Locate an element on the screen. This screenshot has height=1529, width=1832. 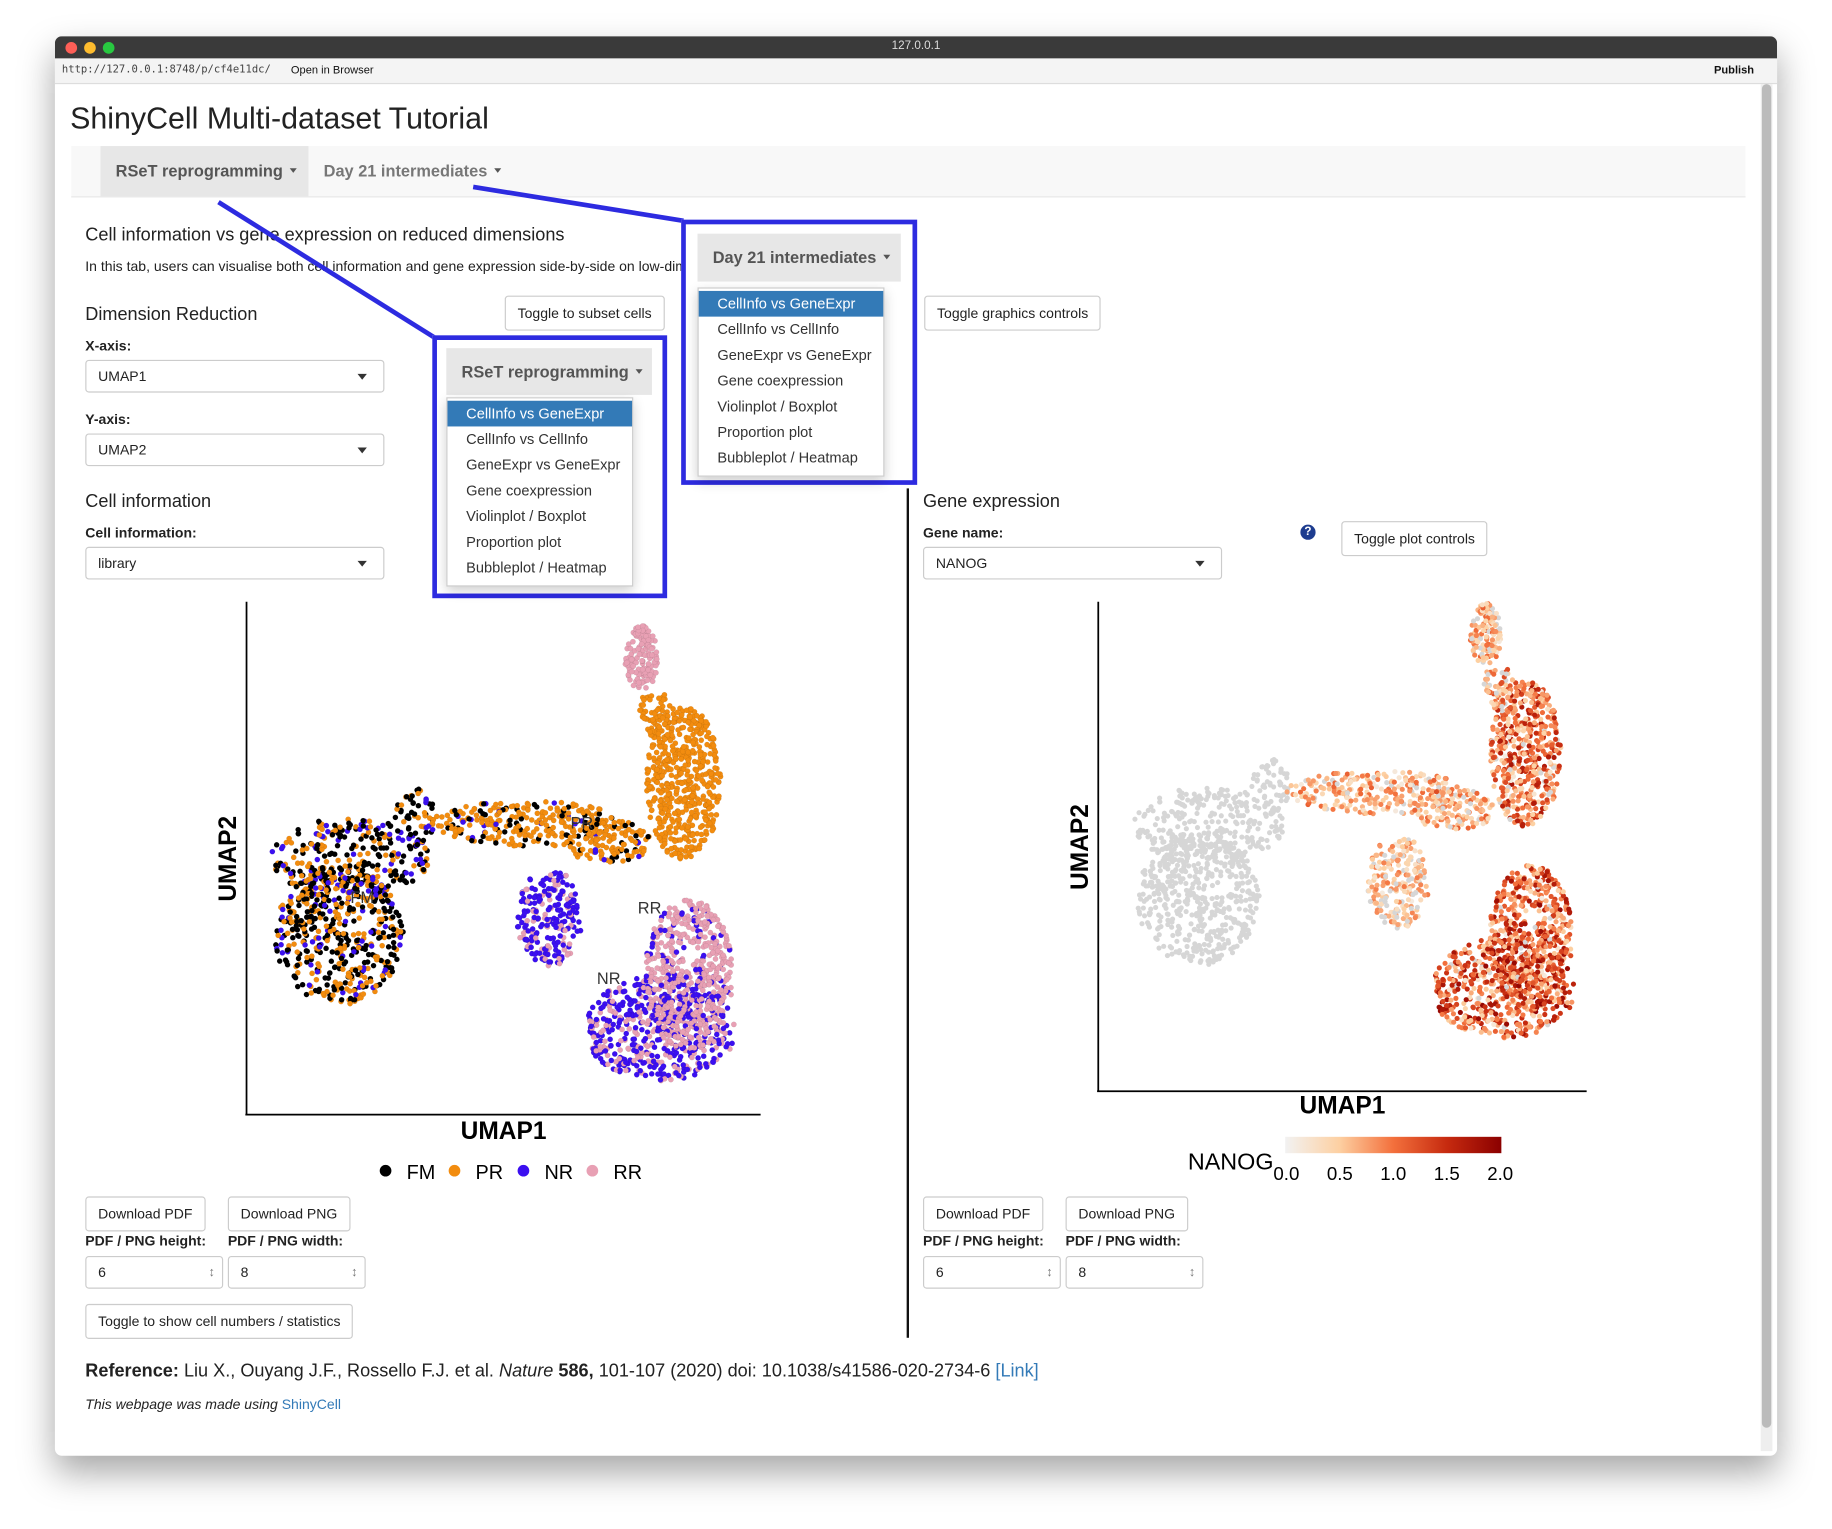
panel-heading: Cell information is located at coordinates (148, 501).